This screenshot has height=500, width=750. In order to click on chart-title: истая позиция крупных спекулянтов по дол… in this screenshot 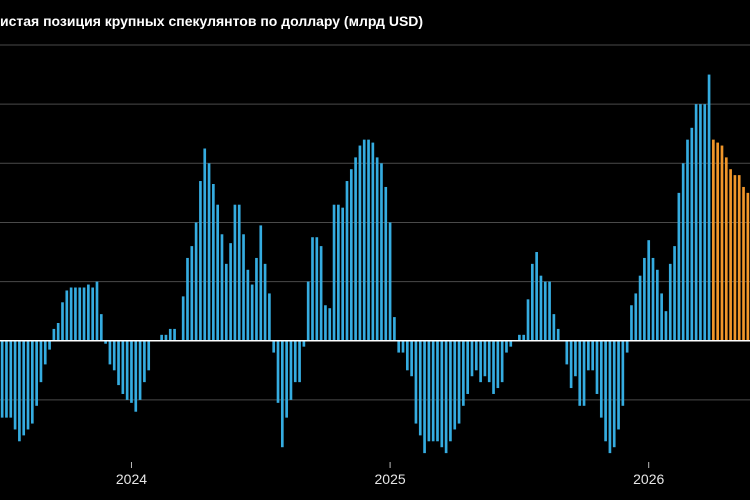, I will do `click(212, 21)`.